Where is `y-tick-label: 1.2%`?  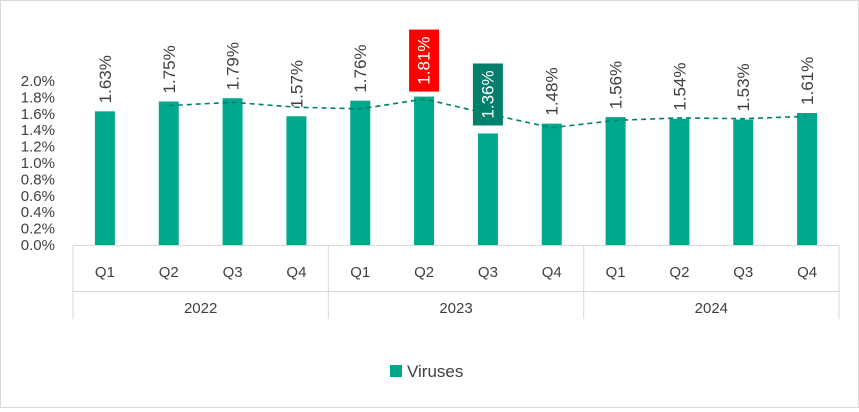
y-tick-label: 1.2% is located at coordinates (38, 147).